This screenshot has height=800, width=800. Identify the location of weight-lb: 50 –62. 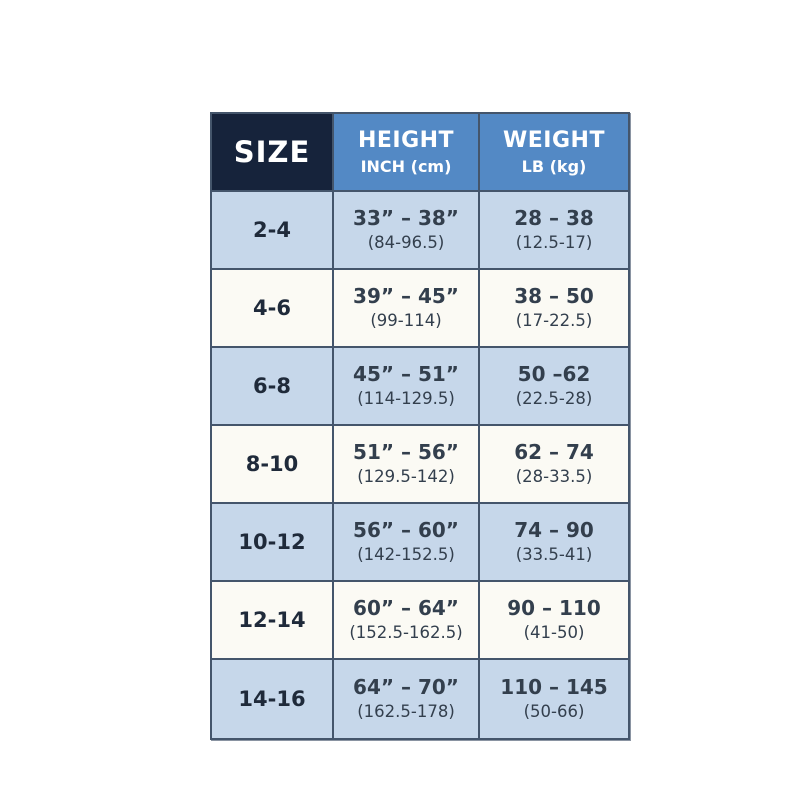
(554, 374).